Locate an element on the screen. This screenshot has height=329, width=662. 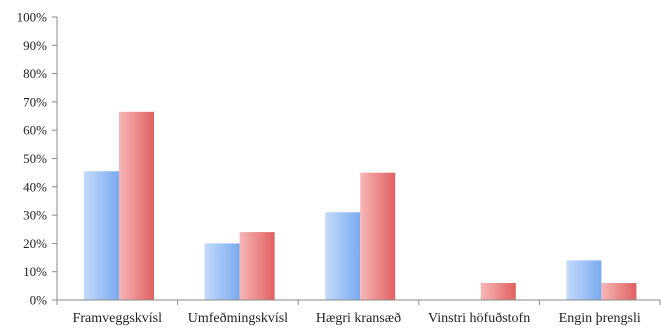
y-tick-label: 60% is located at coordinates (35, 130).